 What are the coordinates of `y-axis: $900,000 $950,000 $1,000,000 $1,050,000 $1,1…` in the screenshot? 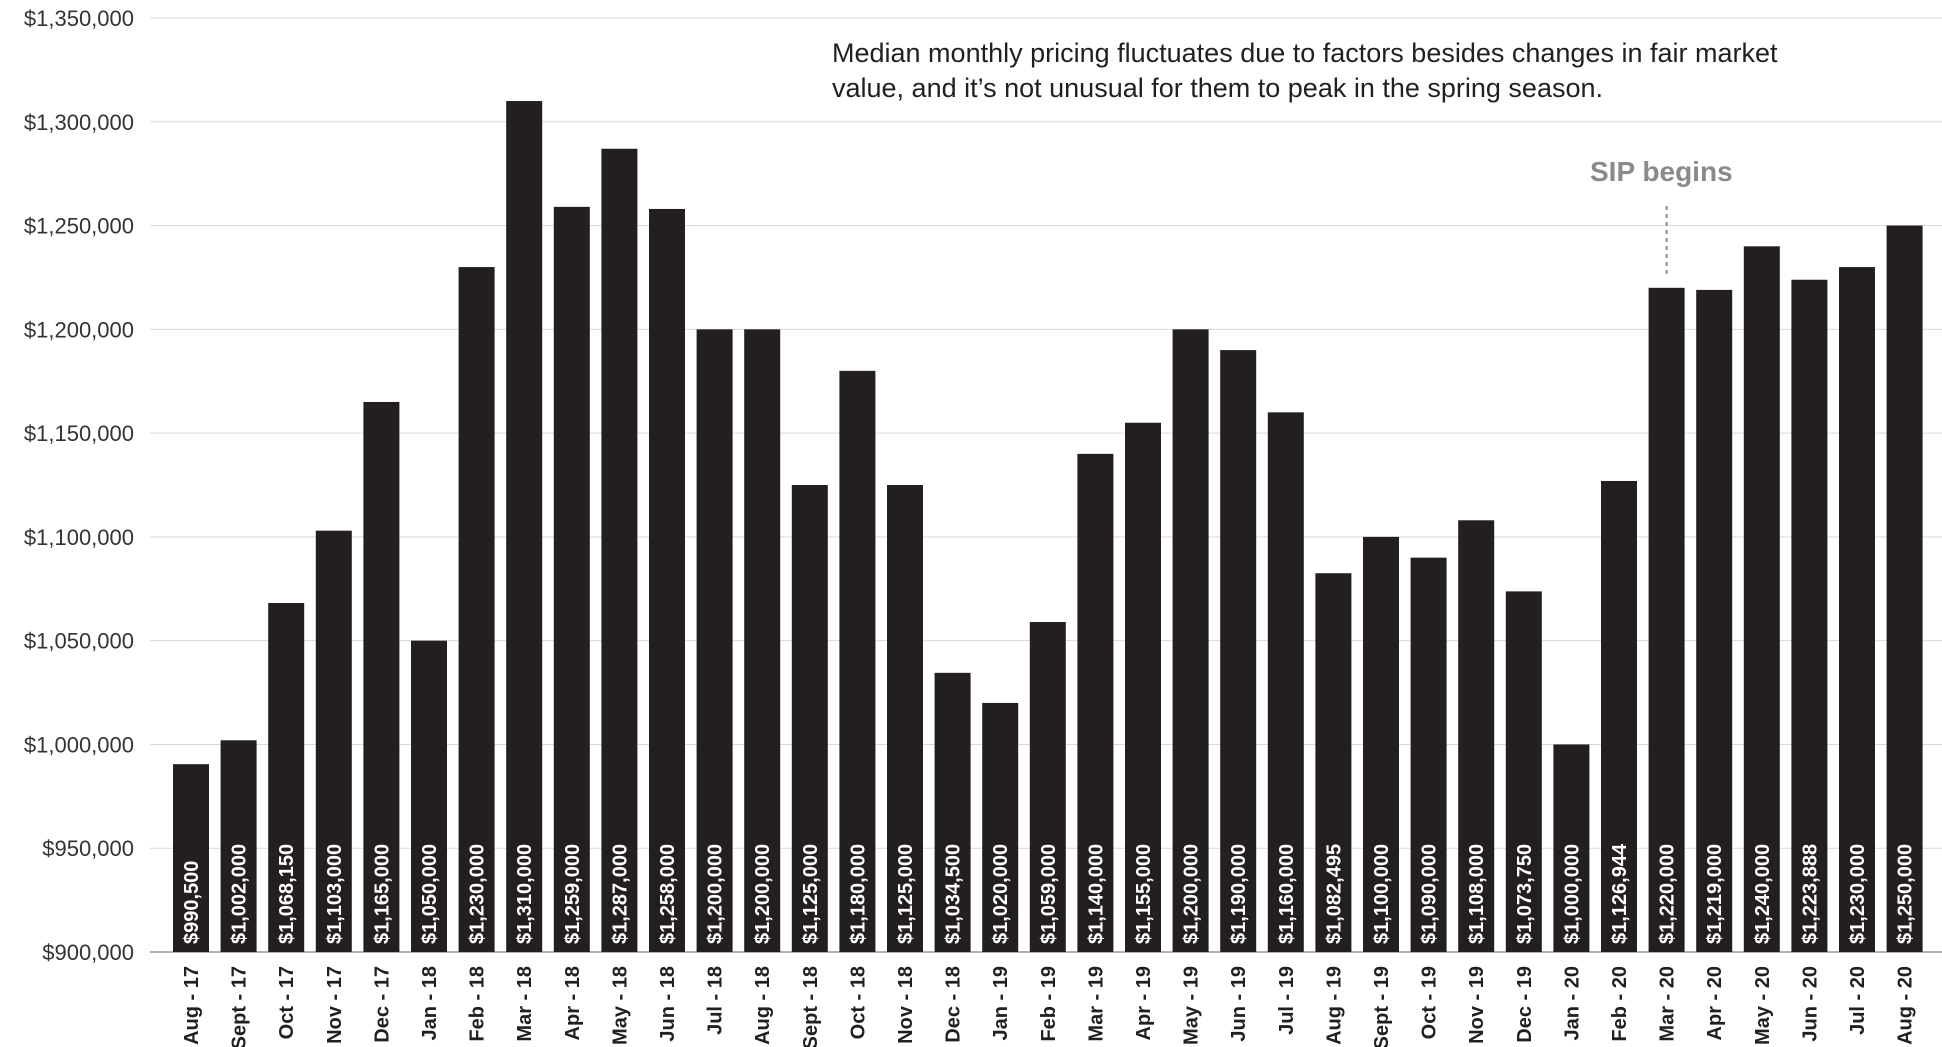 It's located at (79, 485).